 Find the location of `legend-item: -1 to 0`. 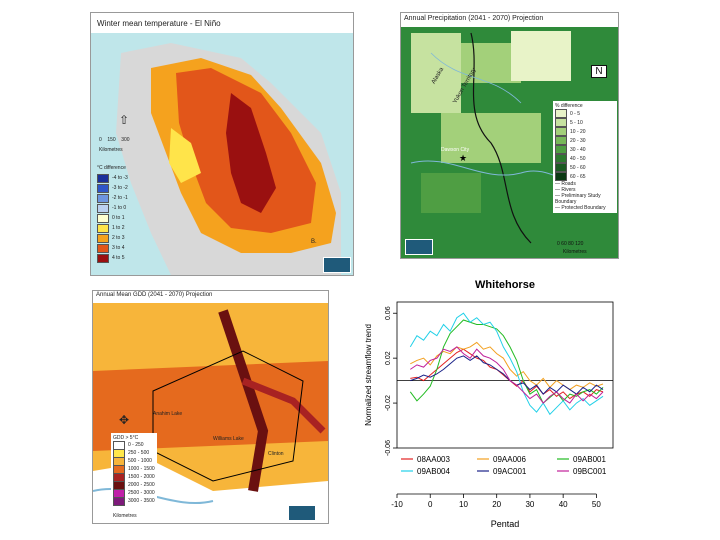

legend-item: -1 to 0 is located at coordinates (112, 208).